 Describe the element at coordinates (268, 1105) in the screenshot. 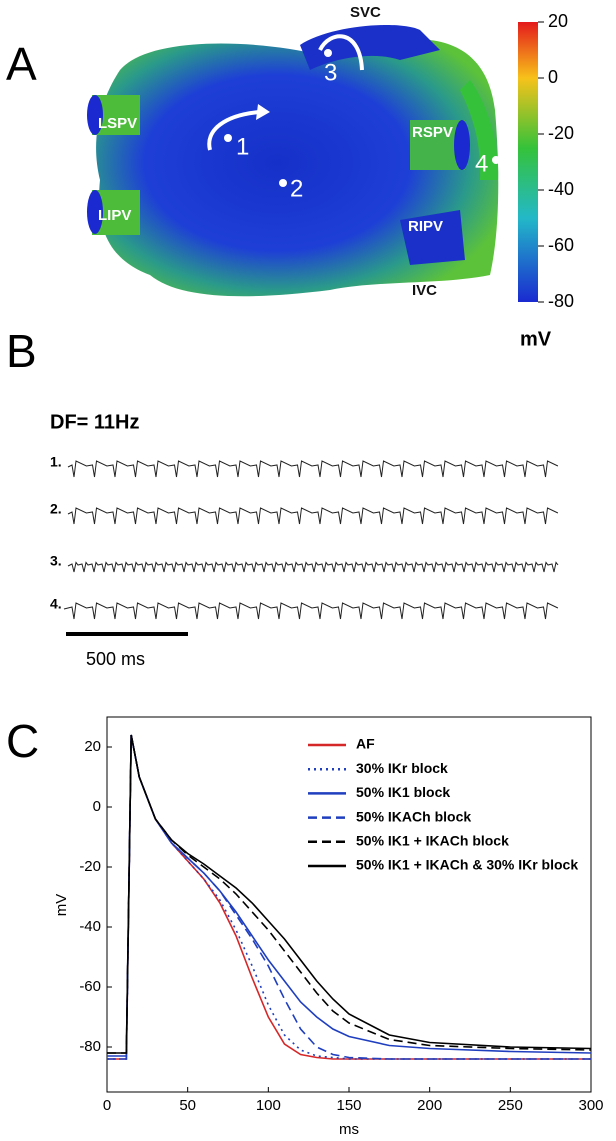

I see `x-tick-label: 100` at that location.